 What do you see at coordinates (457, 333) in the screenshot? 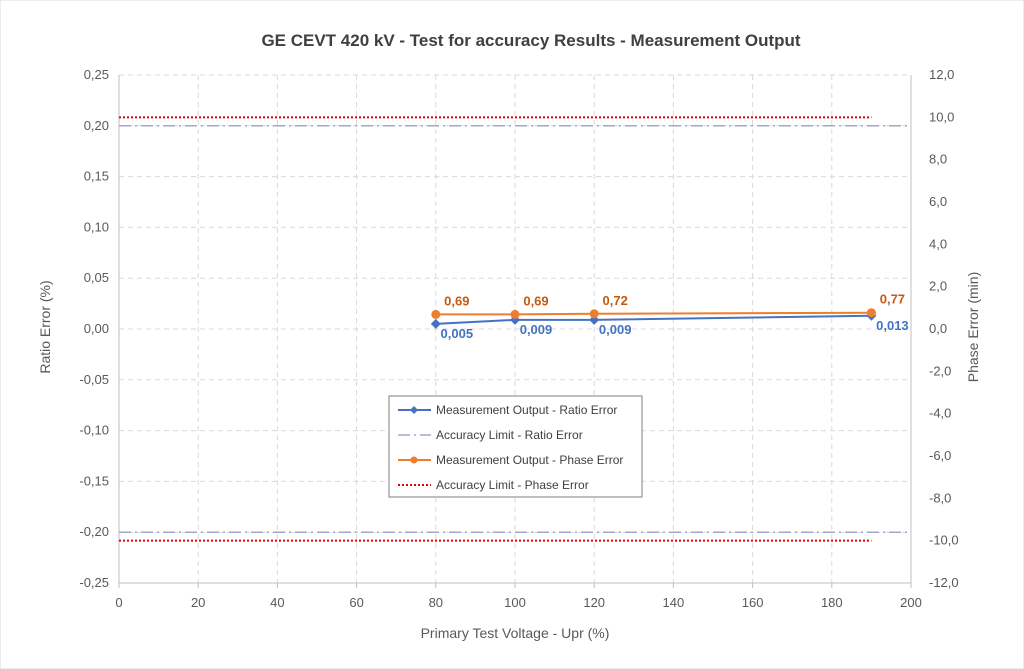
I see `data-label-ratio: 0,005` at bounding box center [457, 333].